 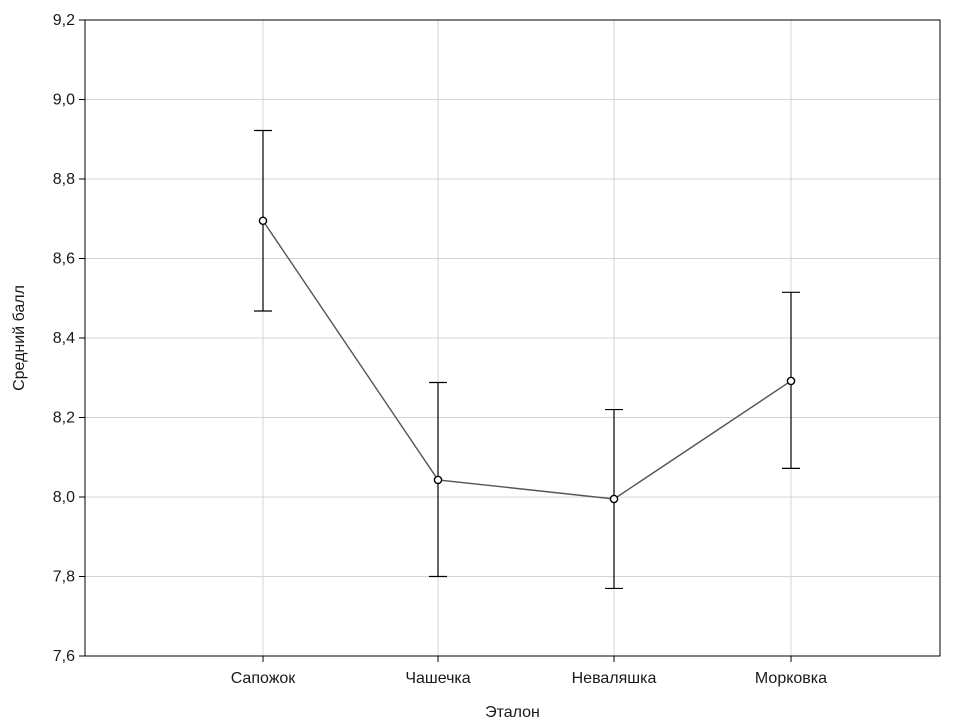 I want to click on x-axis-title: Эталон, so click(x=512, y=712).